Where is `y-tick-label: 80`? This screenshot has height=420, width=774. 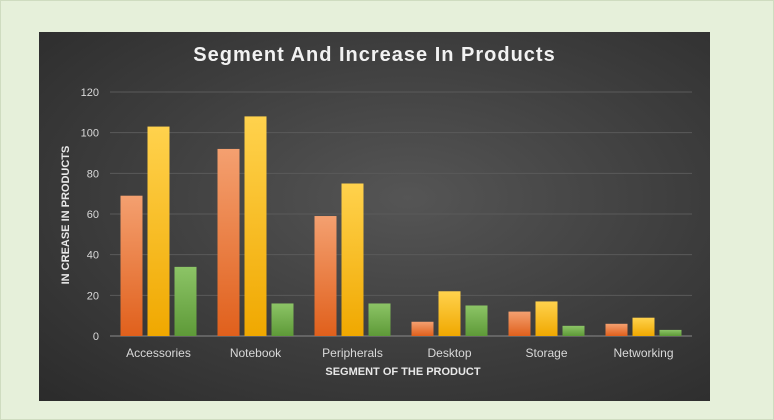
y-tick-label: 80 is located at coordinates (93, 174).